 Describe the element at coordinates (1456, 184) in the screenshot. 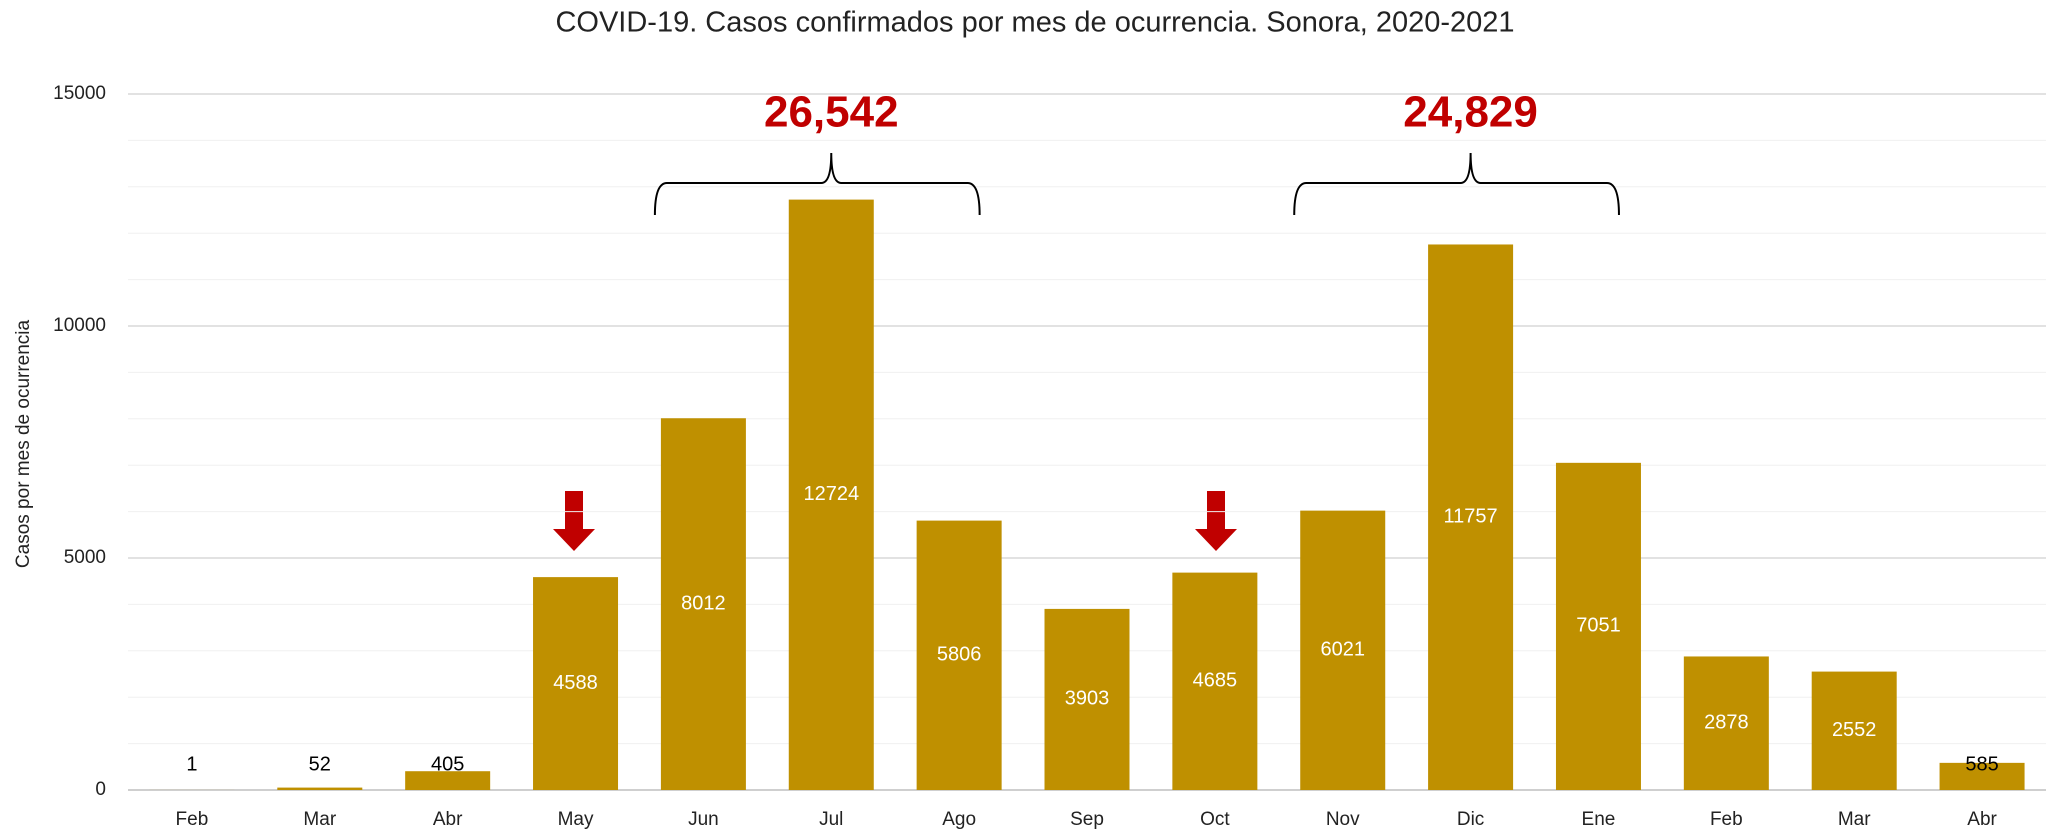

I see `bracket` at that location.